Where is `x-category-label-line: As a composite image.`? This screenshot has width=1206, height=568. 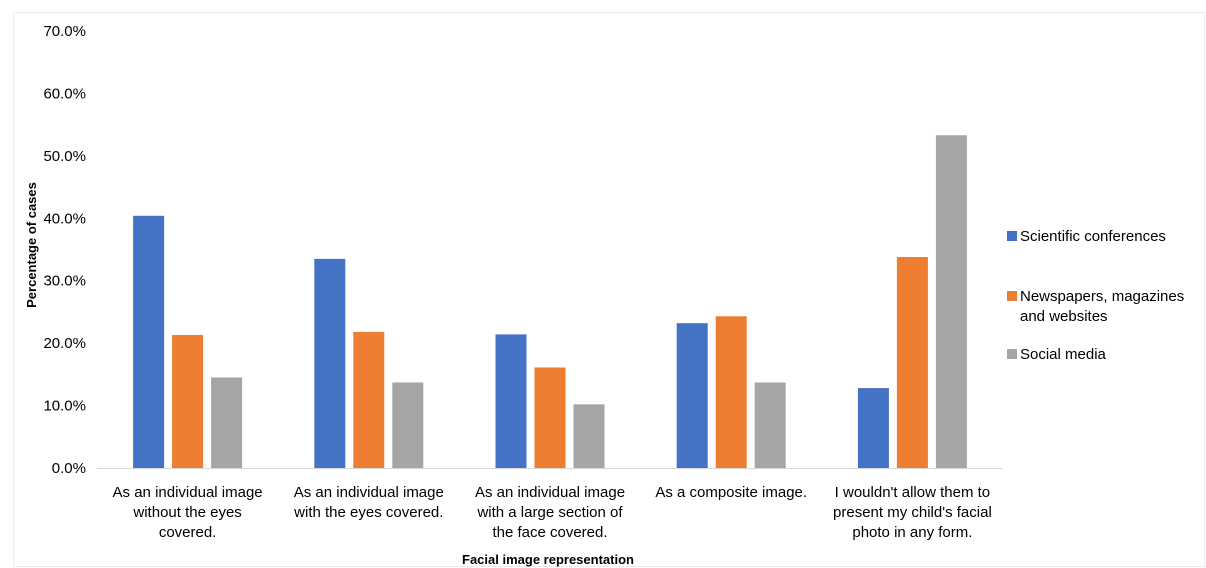 x-category-label-line: As a composite image. is located at coordinates (731, 492).